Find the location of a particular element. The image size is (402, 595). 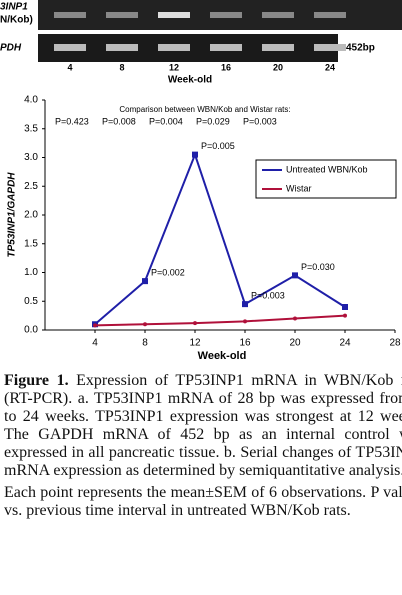

annotation: P=0.008 is located at coordinates (119, 121).